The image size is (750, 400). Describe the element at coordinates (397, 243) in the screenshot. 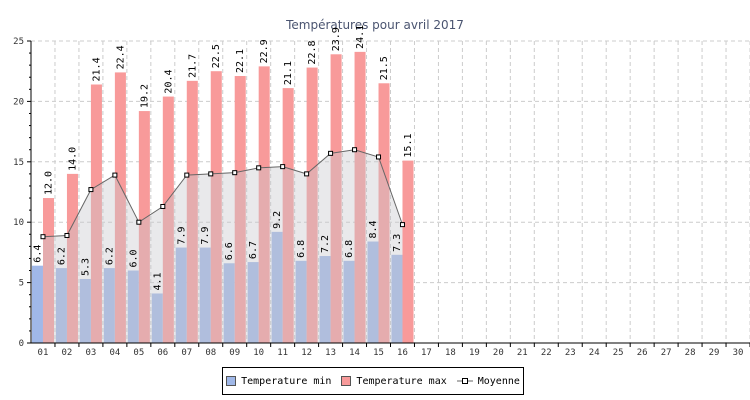

I see `data-label-min: 7.3` at that location.